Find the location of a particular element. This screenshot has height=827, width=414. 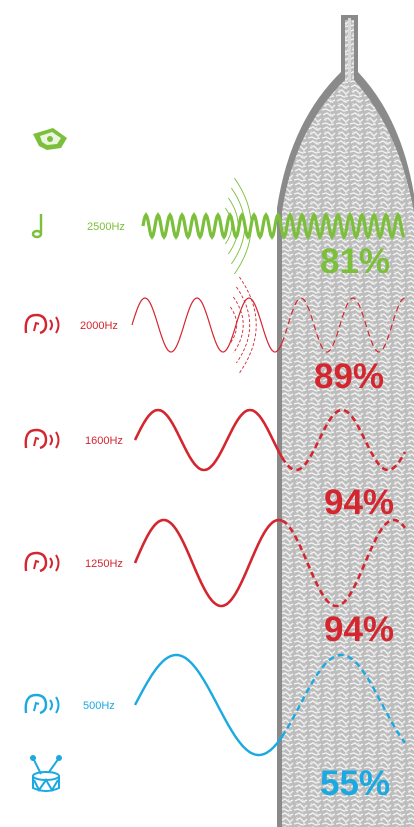

attenuation-percent: 55% is located at coordinates (355, 783).